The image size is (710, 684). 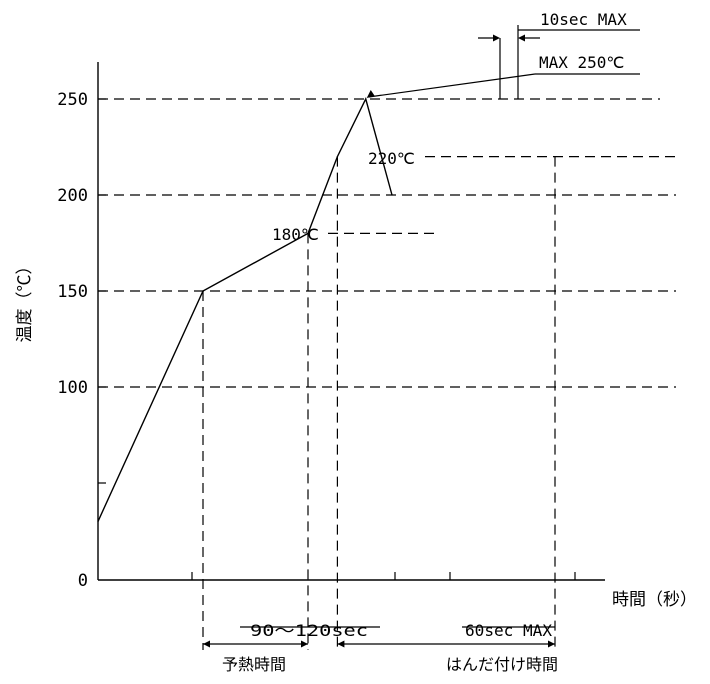 What do you see at coordinates (72, 196) in the screenshot?
I see `y-tick-label: 200` at bounding box center [72, 196].